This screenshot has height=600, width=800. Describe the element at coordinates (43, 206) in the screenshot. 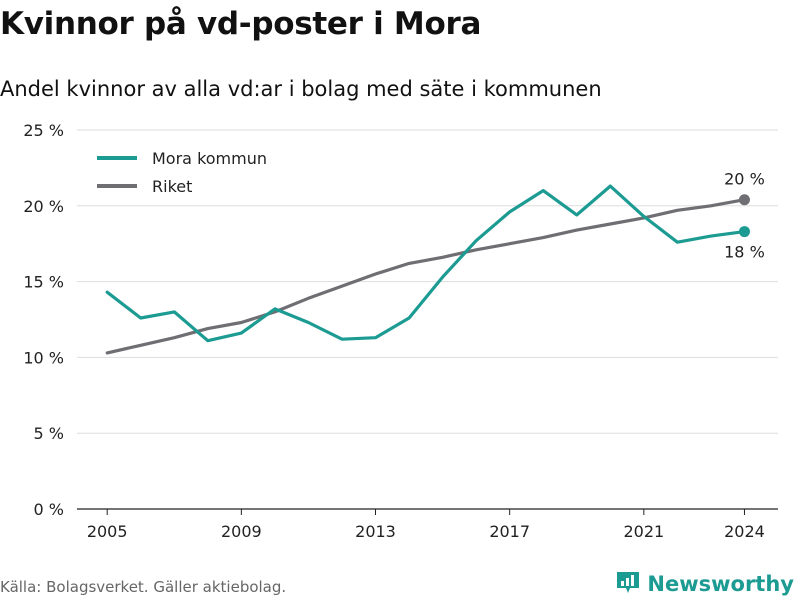

I see `y-tick-label: 20 %` at that location.